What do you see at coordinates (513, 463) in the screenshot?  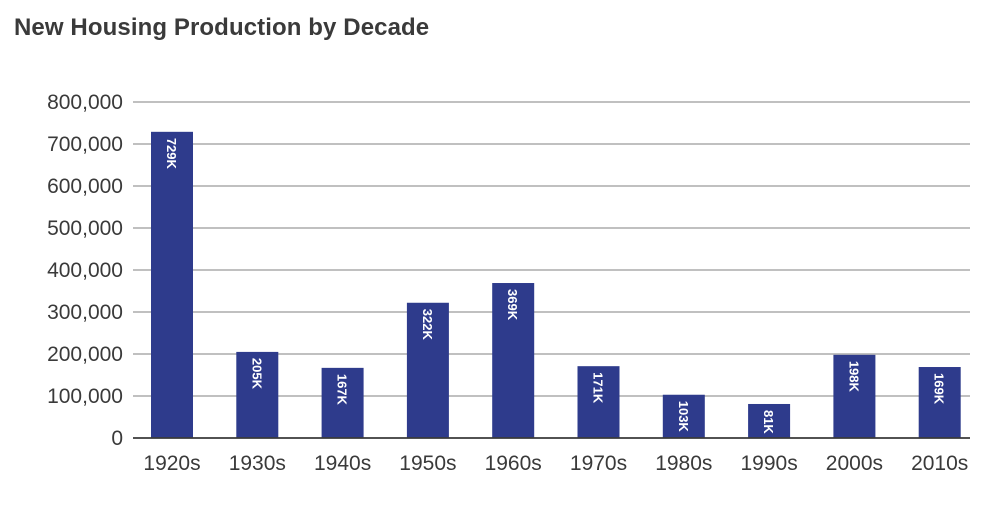 I see `x-tick-label: 1960s` at bounding box center [513, 463].